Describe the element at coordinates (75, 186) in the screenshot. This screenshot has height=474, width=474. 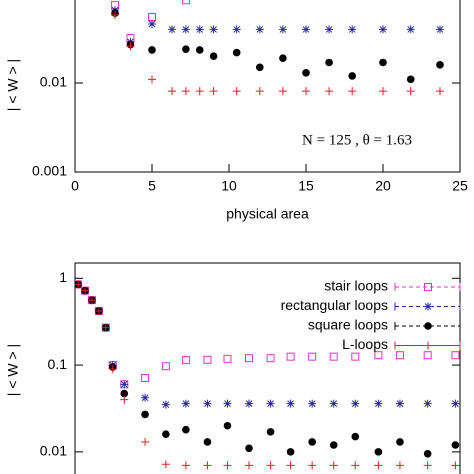
I see `x-tick-label: 0` at that location.